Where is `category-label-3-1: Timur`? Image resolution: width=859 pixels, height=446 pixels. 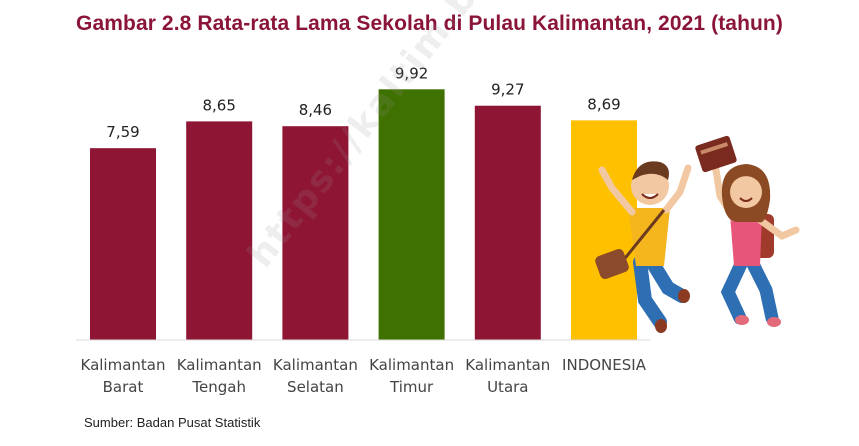
category-label-3-1: Timur is located at coordinates (411, 387).